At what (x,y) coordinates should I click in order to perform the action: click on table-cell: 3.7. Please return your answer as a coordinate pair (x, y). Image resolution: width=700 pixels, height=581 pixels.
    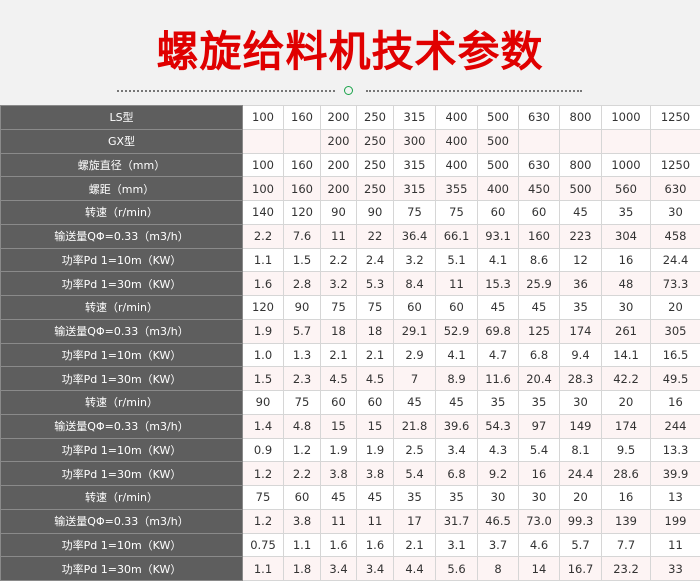
    Looking at the image, I should click on (498, 545).